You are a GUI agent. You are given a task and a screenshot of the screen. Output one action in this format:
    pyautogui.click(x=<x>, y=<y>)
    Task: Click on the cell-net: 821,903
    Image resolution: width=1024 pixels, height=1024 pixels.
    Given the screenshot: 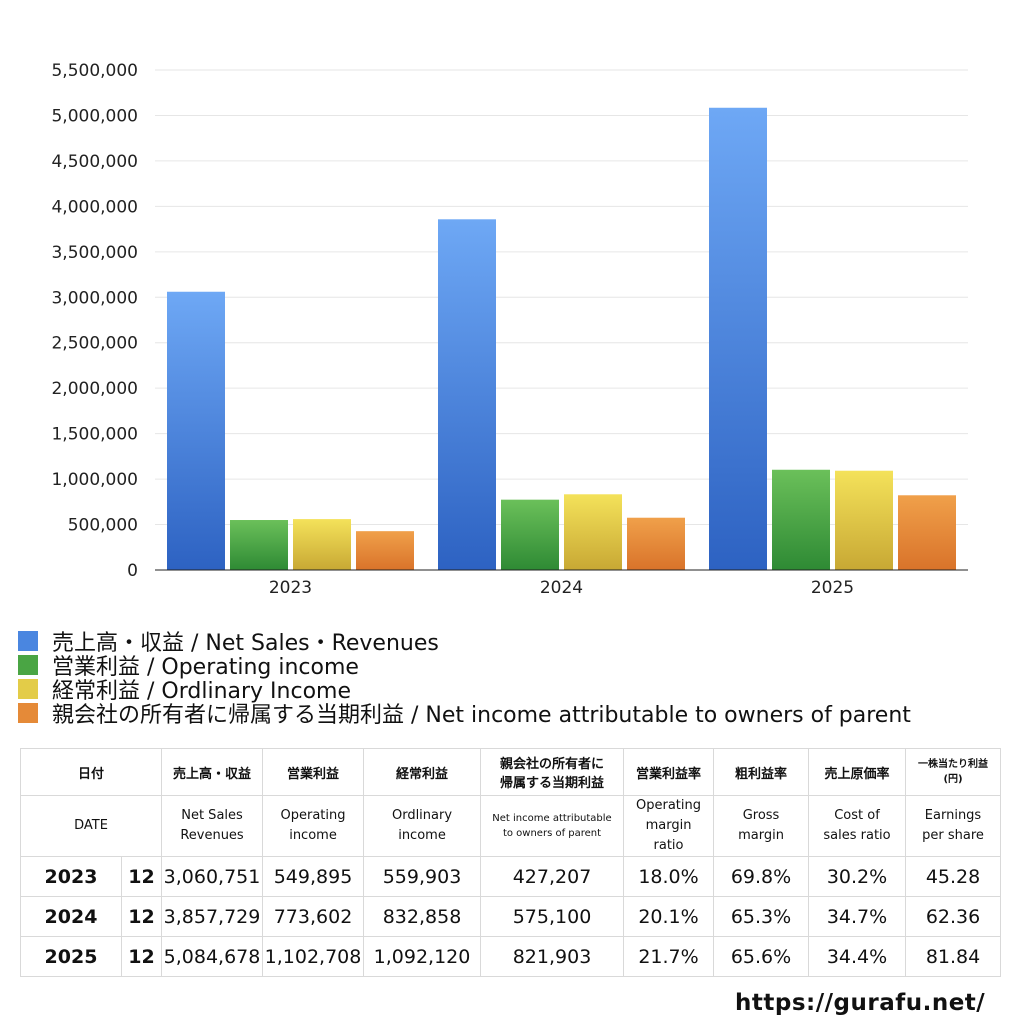 What is the action you would take?
    pyautogui.click(x=552, y=956)
    